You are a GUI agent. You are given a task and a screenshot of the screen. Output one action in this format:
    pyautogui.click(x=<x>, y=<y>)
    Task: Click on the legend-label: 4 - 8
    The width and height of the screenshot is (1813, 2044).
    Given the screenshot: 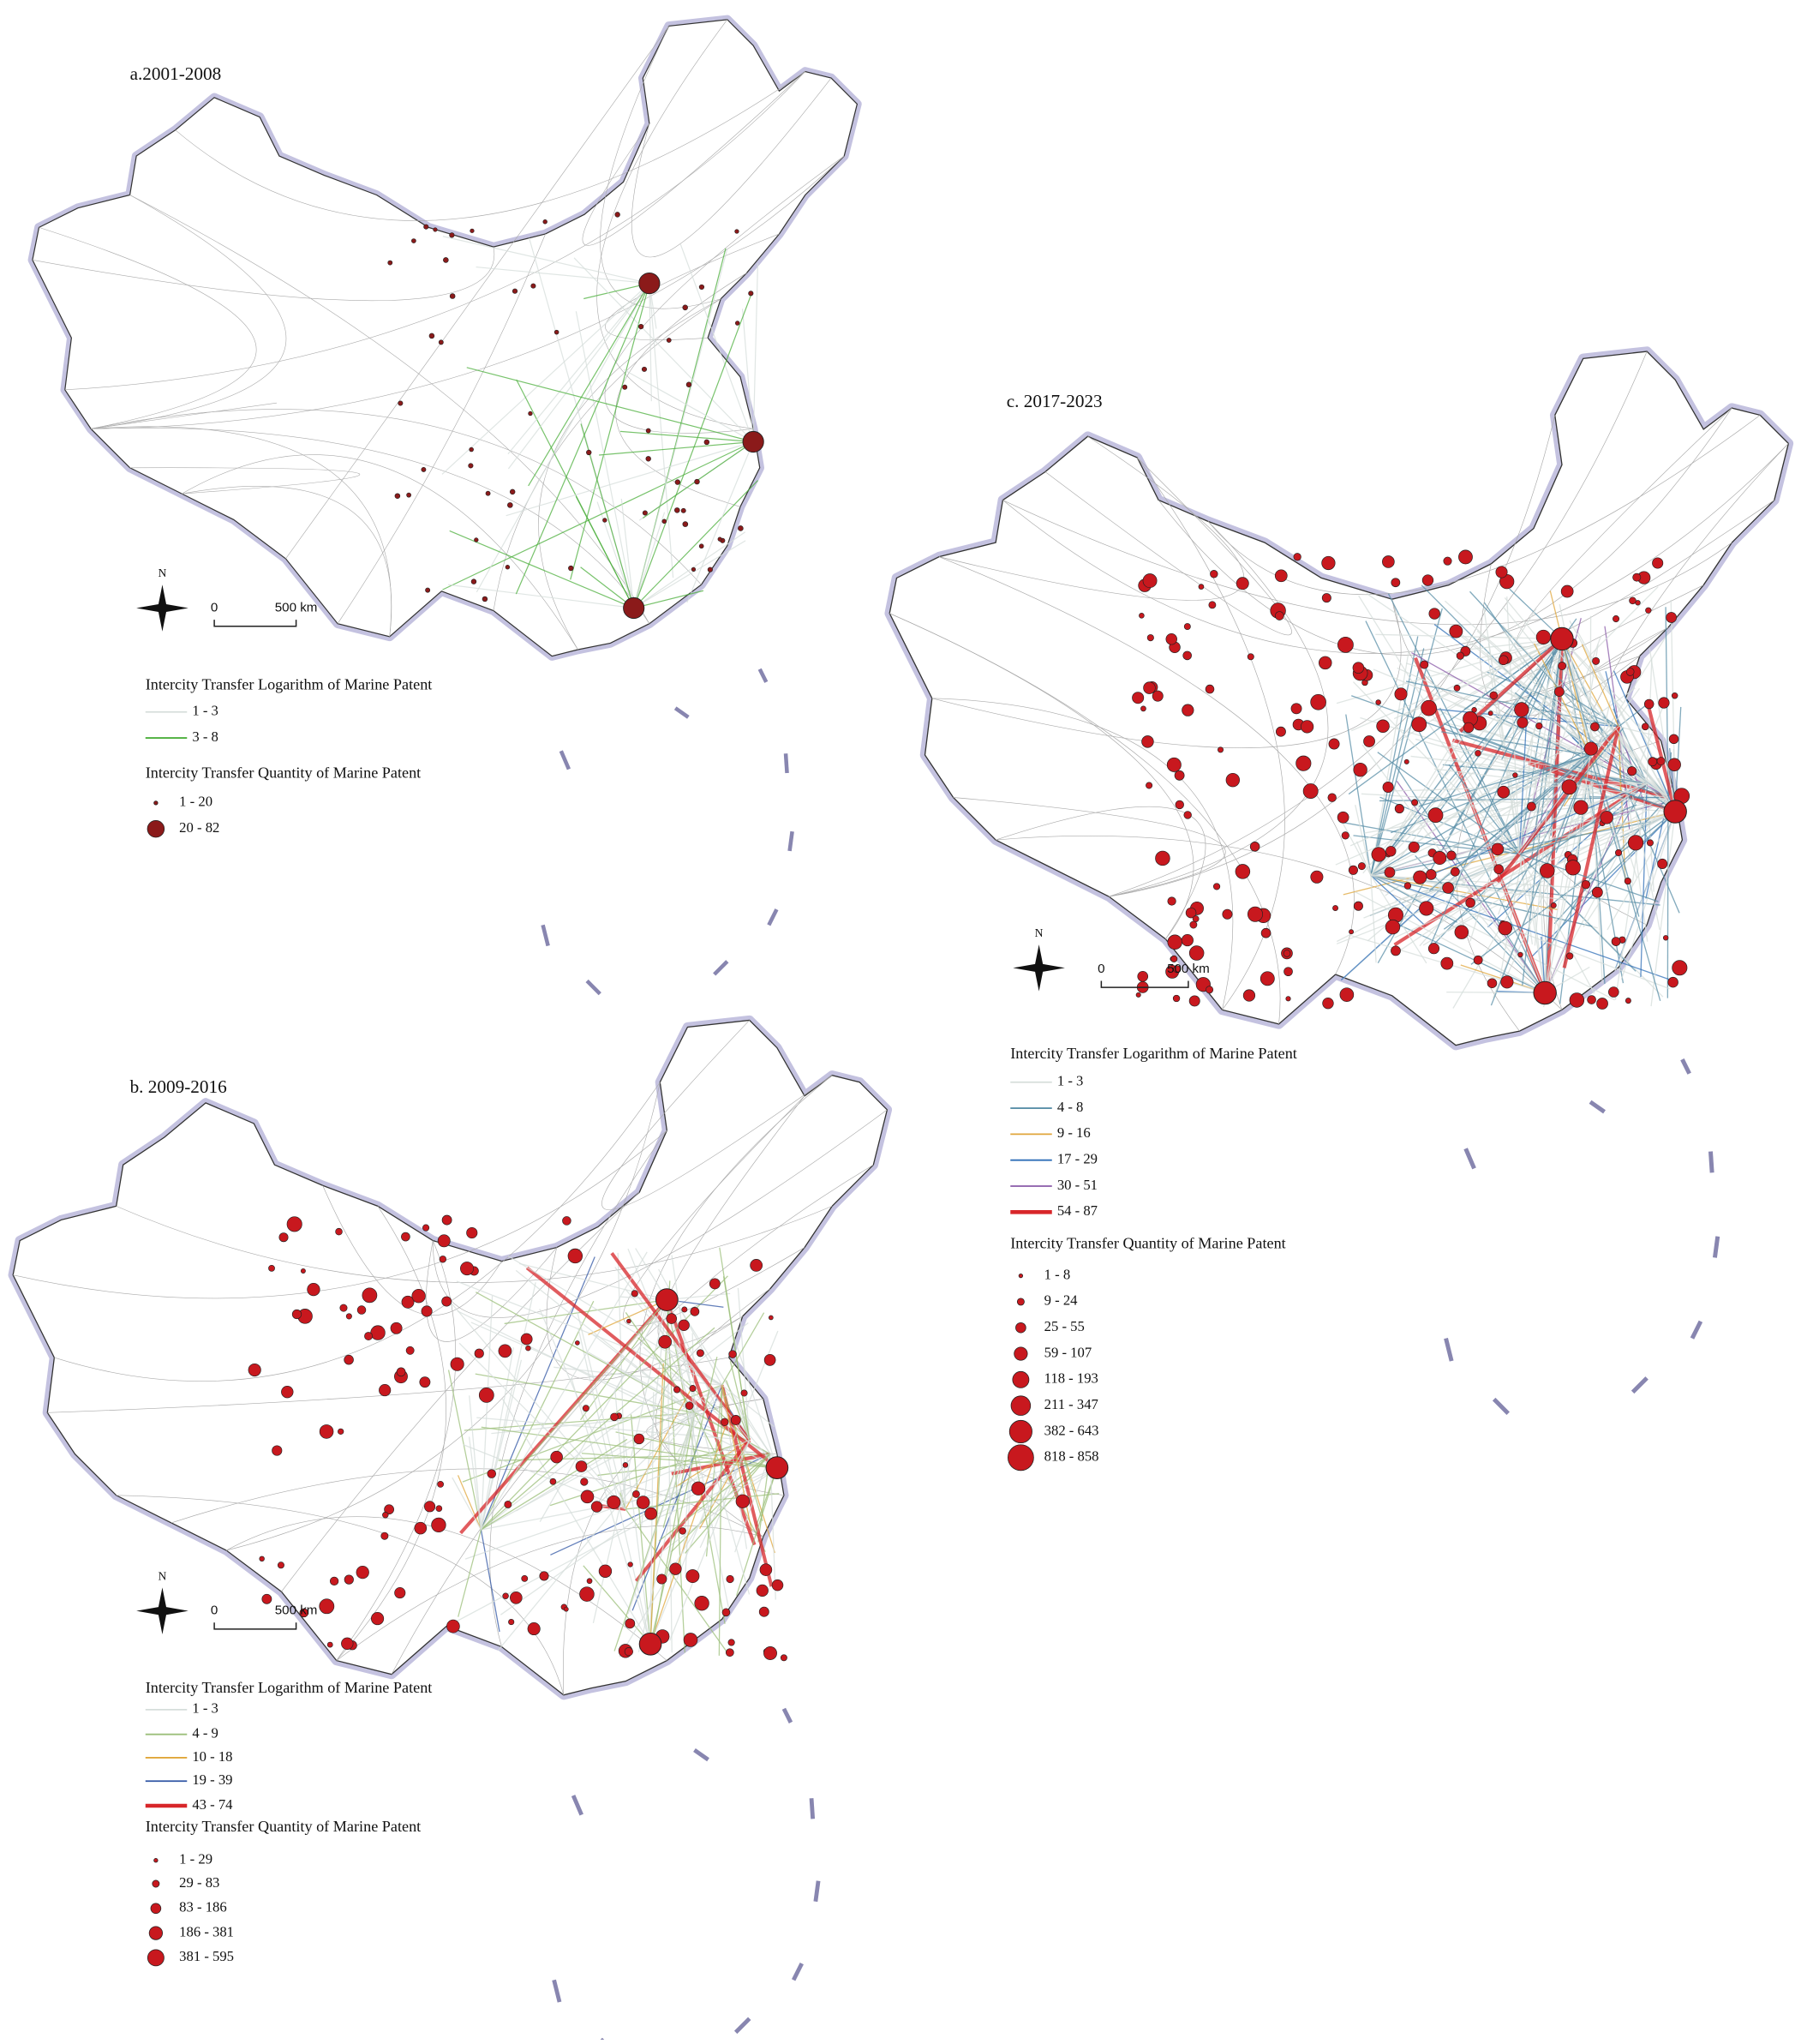 What is the action you would take?
    pyautogui.click(x=1070, y=1107)
    